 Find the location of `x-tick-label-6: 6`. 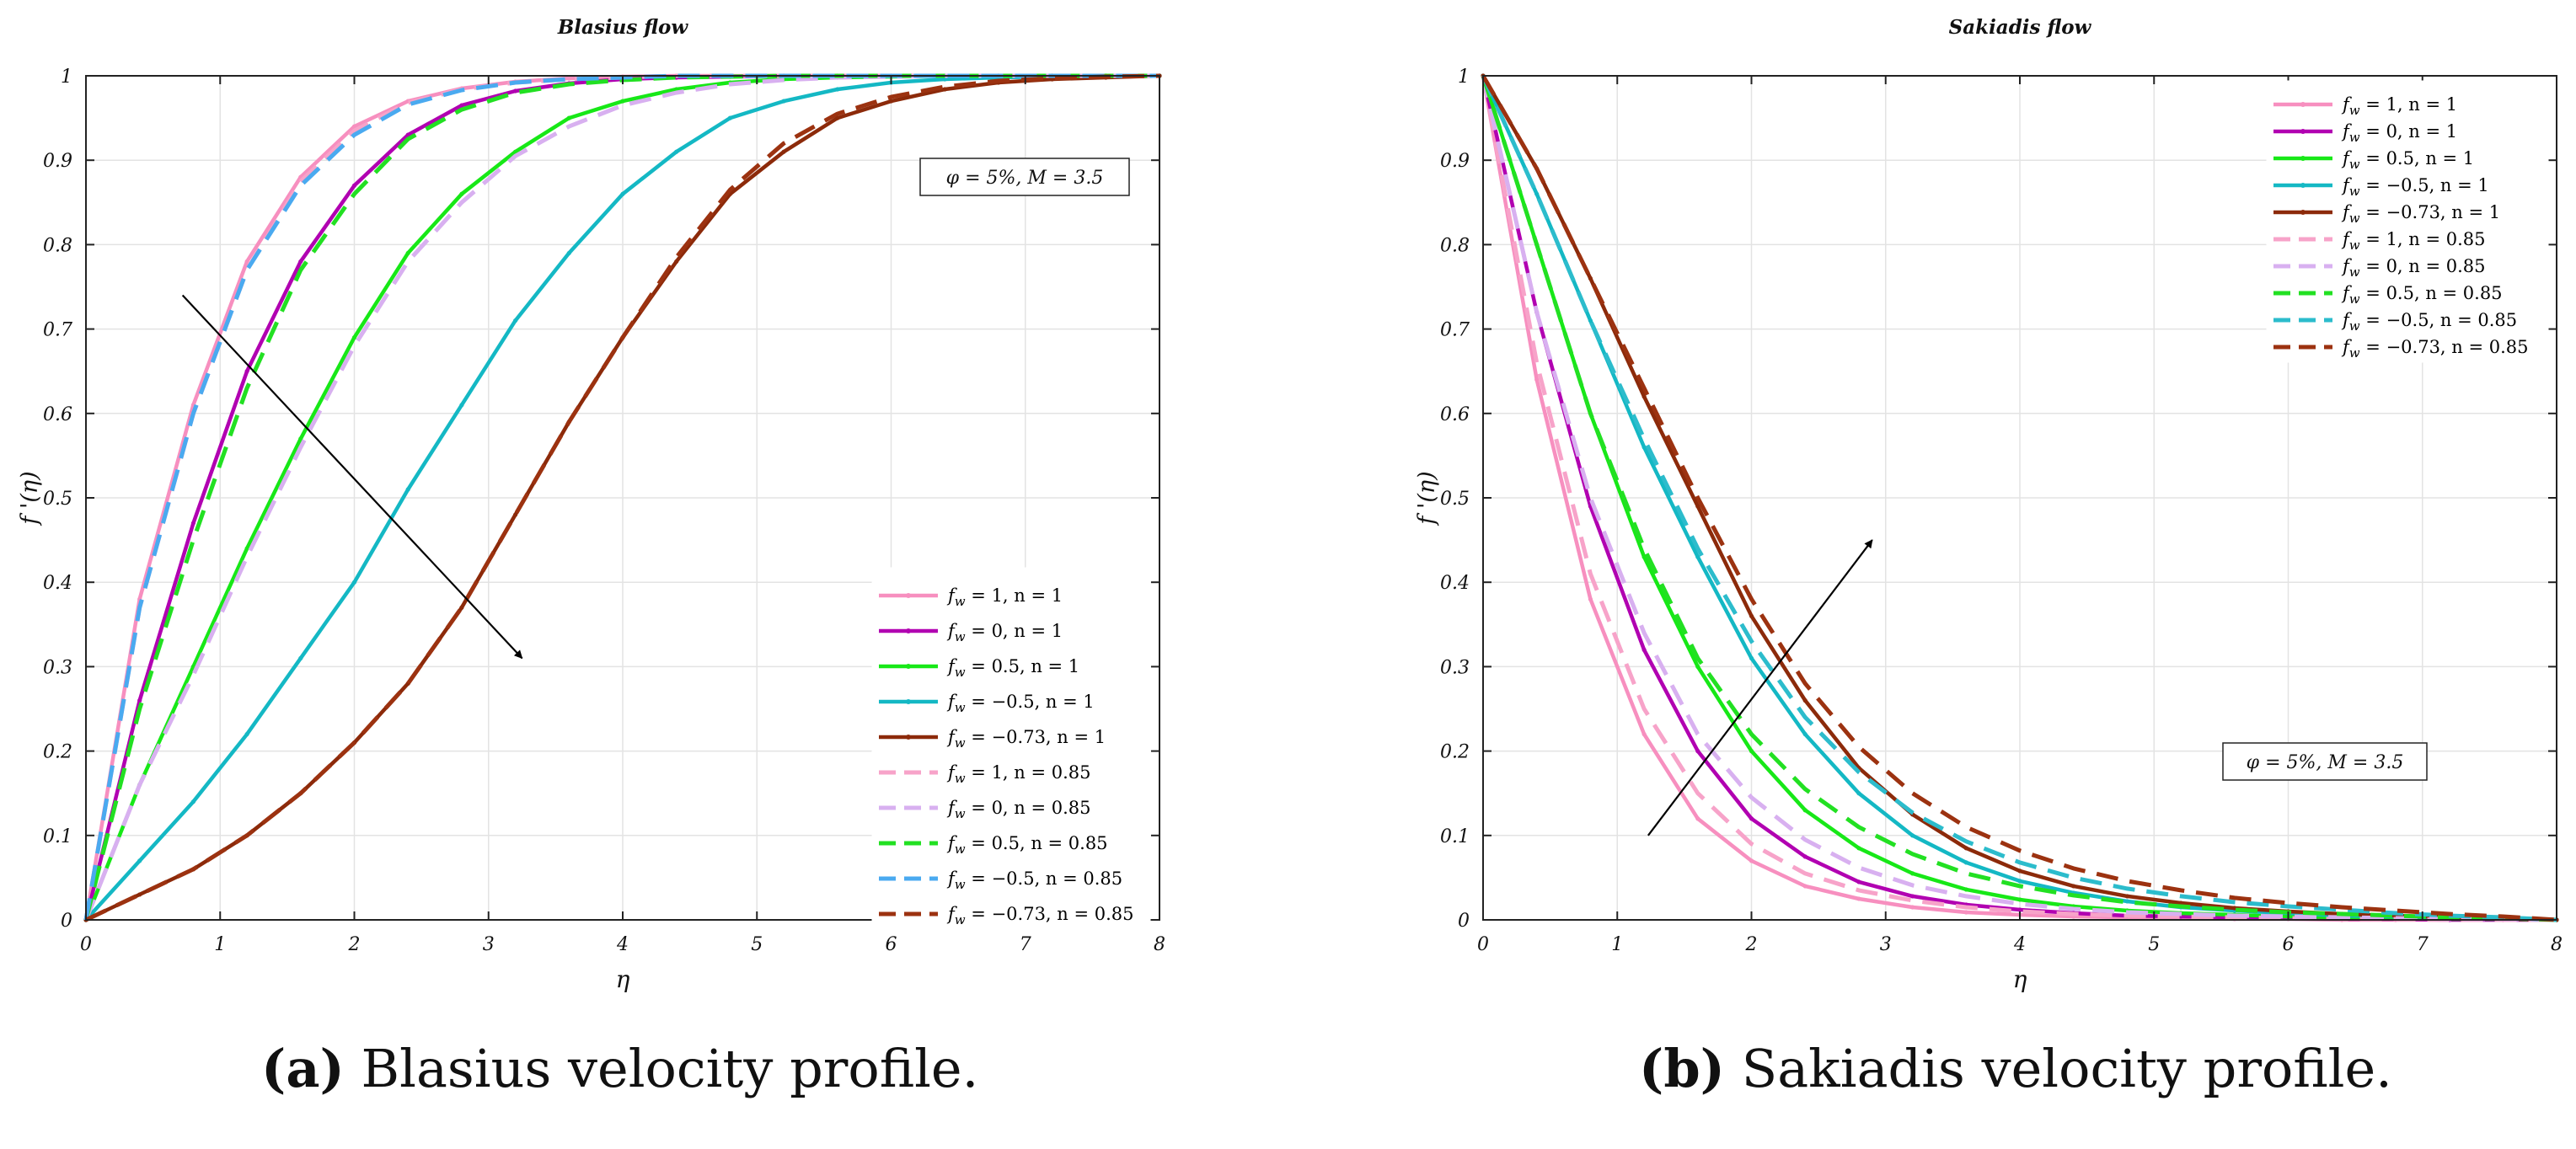

x-tick-label-6: 6 is located at coordinates (2289, 945).